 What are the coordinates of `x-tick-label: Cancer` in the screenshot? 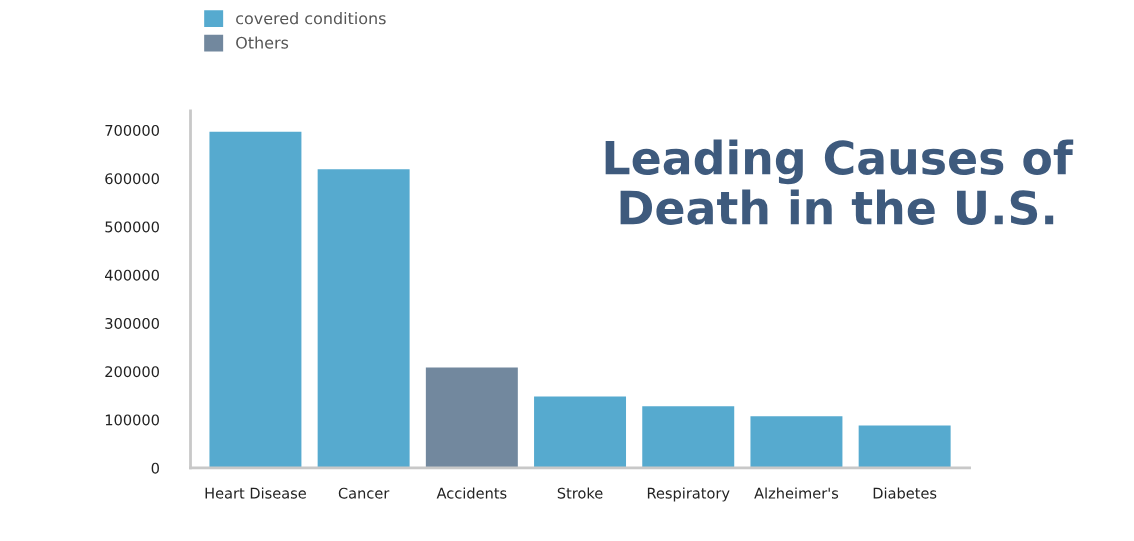 It's located at (364, 493).